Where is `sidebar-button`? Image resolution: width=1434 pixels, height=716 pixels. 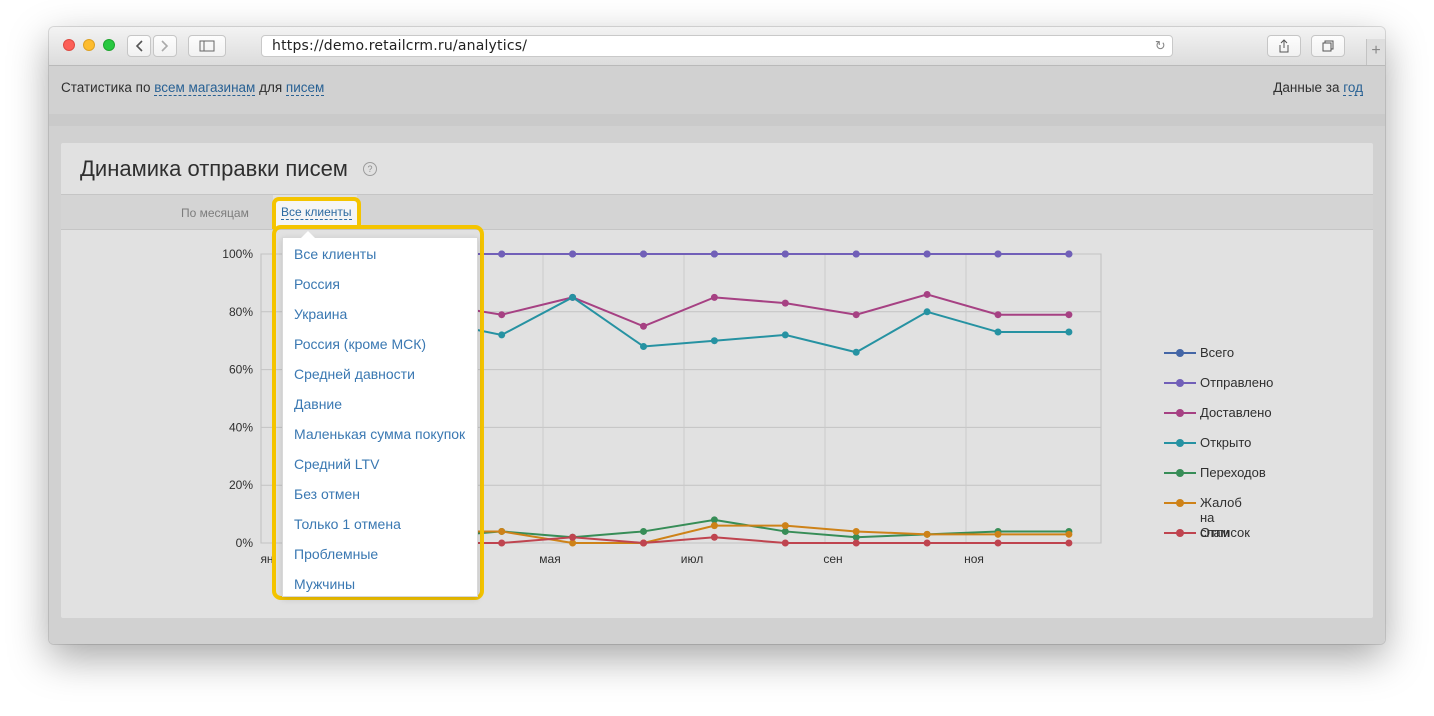 sidebar-button is located at coordinates (207, 46).